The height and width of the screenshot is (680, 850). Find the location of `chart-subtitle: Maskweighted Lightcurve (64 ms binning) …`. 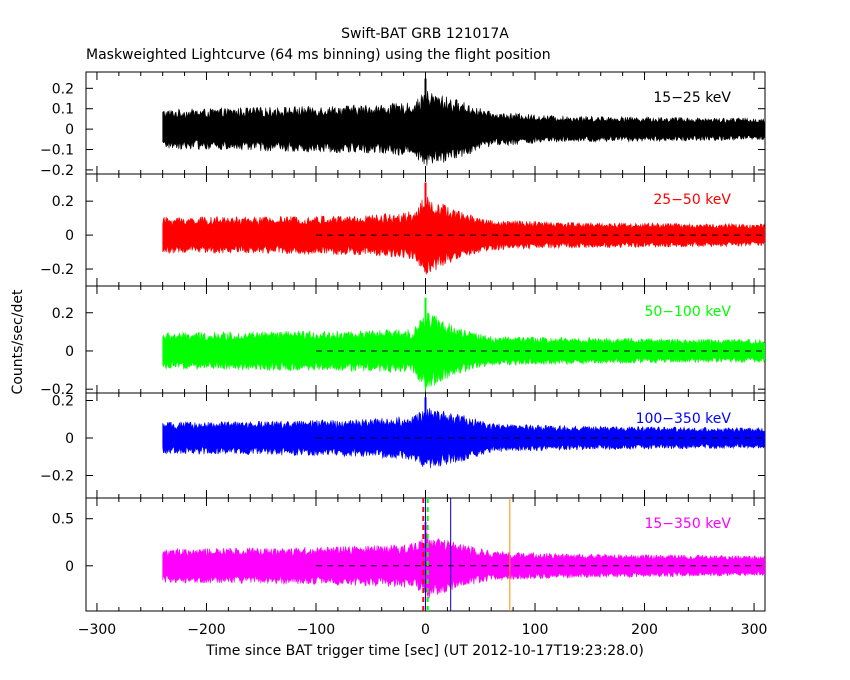

chart-subtitle: Maskweighted Lightcurve (64 ms binning) … is located at coordinates (318, 55).